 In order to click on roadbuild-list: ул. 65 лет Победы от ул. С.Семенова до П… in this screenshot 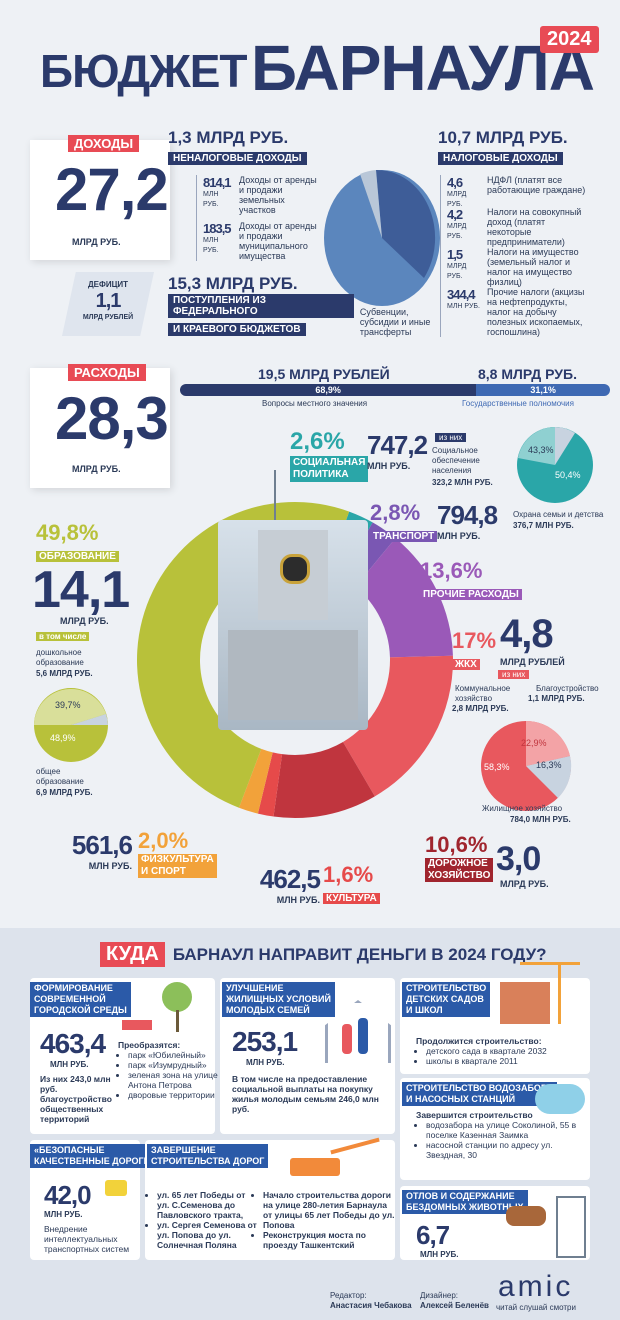, I will do `click(202, 1220)`.